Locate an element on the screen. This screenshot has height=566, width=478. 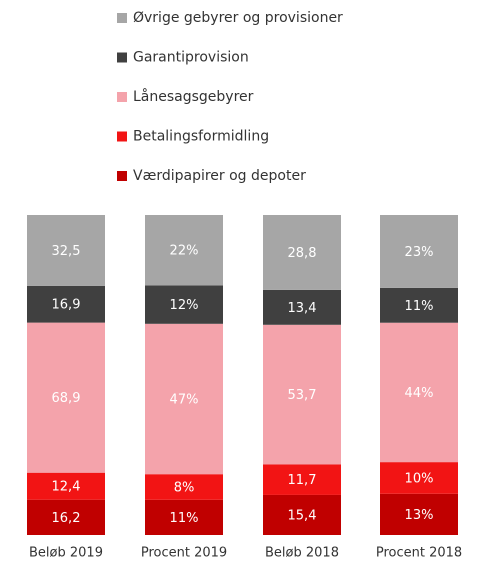
legend-label: Betalingsformidling is located at coordinates (201, 137).